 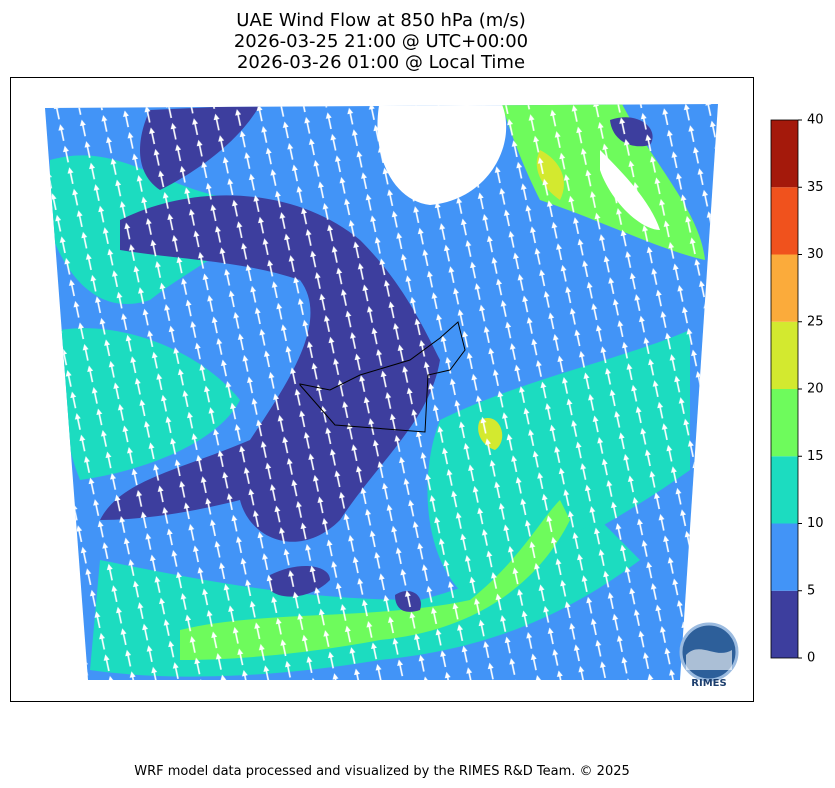 What do you see at coordinates (815, 389) in the screenshot?
I see `colorbar-tick-label: 20` at bounding box center [815, 389].